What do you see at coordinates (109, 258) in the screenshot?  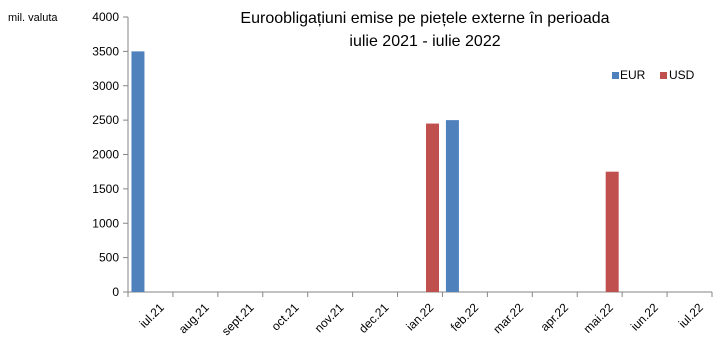 I see `y-tick-label: 500` at bounding box center [109, 258].